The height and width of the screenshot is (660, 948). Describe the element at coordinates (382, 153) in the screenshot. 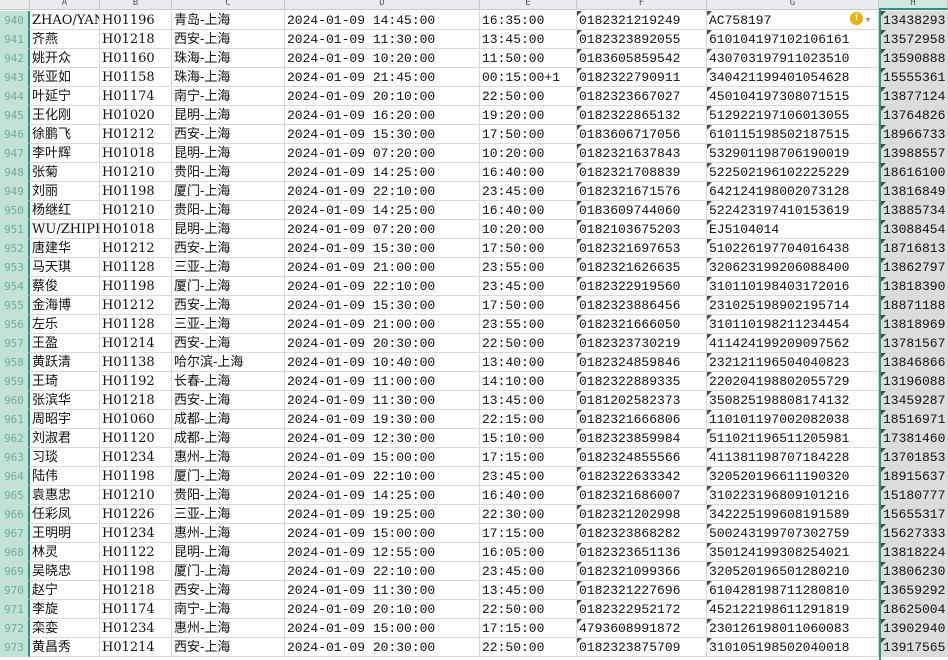

I see `cell-departure: 2024-01-09 07:20:00` at that location.